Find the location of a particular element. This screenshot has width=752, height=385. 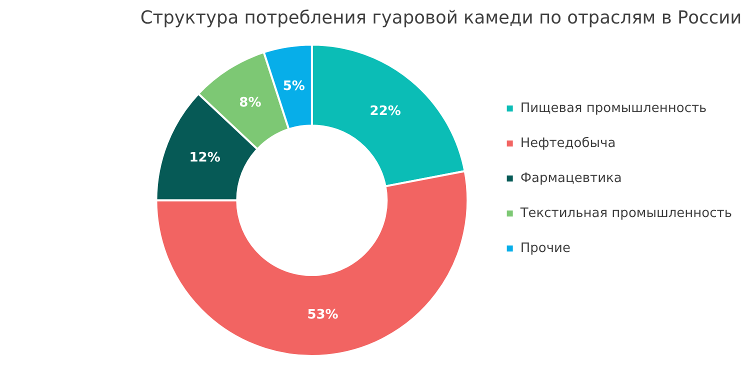

data-label: 22% is located at coordinates (385, 111).